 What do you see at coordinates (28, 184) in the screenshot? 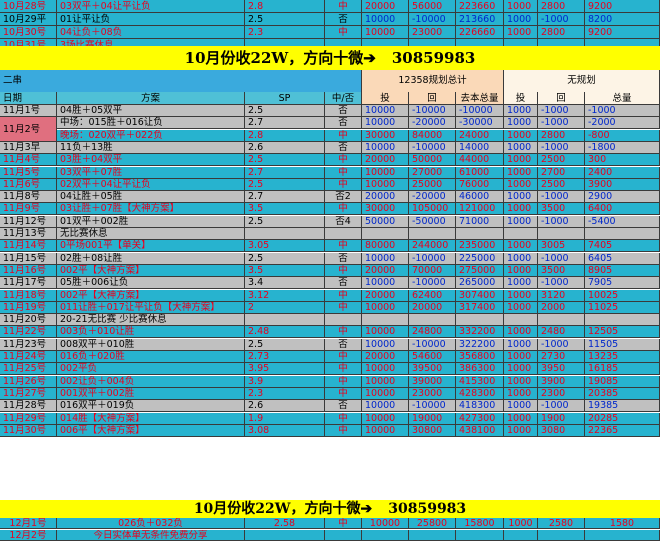
I see `date-cell: 11月6号` at bounding box center [28, 184].